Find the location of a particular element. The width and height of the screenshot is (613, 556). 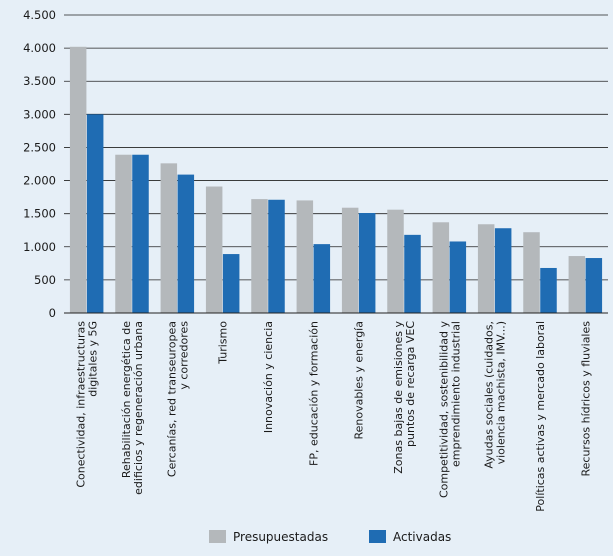

x-category-label-line: Turismo is located at coordinates (223, 343).